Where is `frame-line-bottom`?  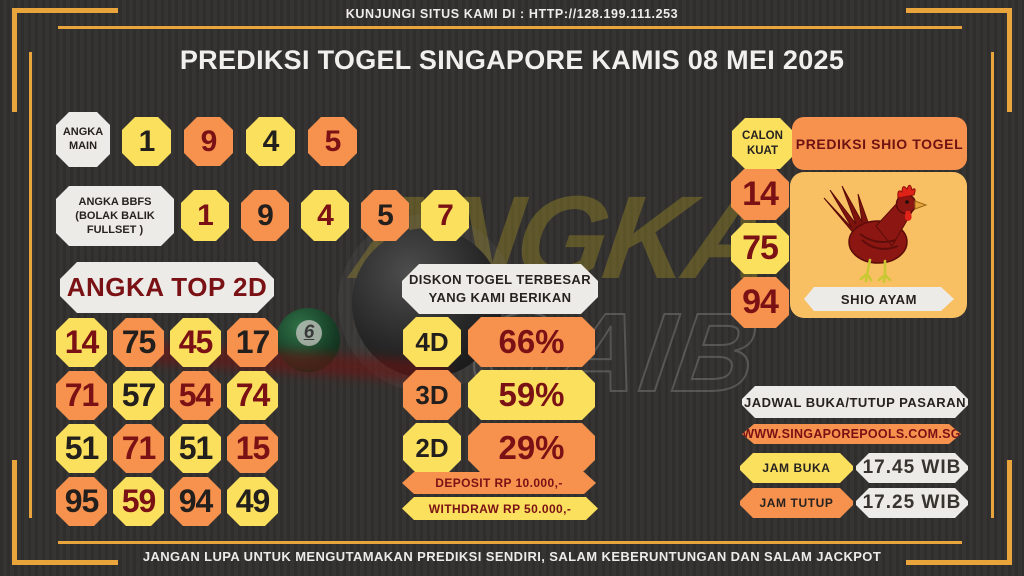 frame-line-bottom is located at coordinates (510, 542).